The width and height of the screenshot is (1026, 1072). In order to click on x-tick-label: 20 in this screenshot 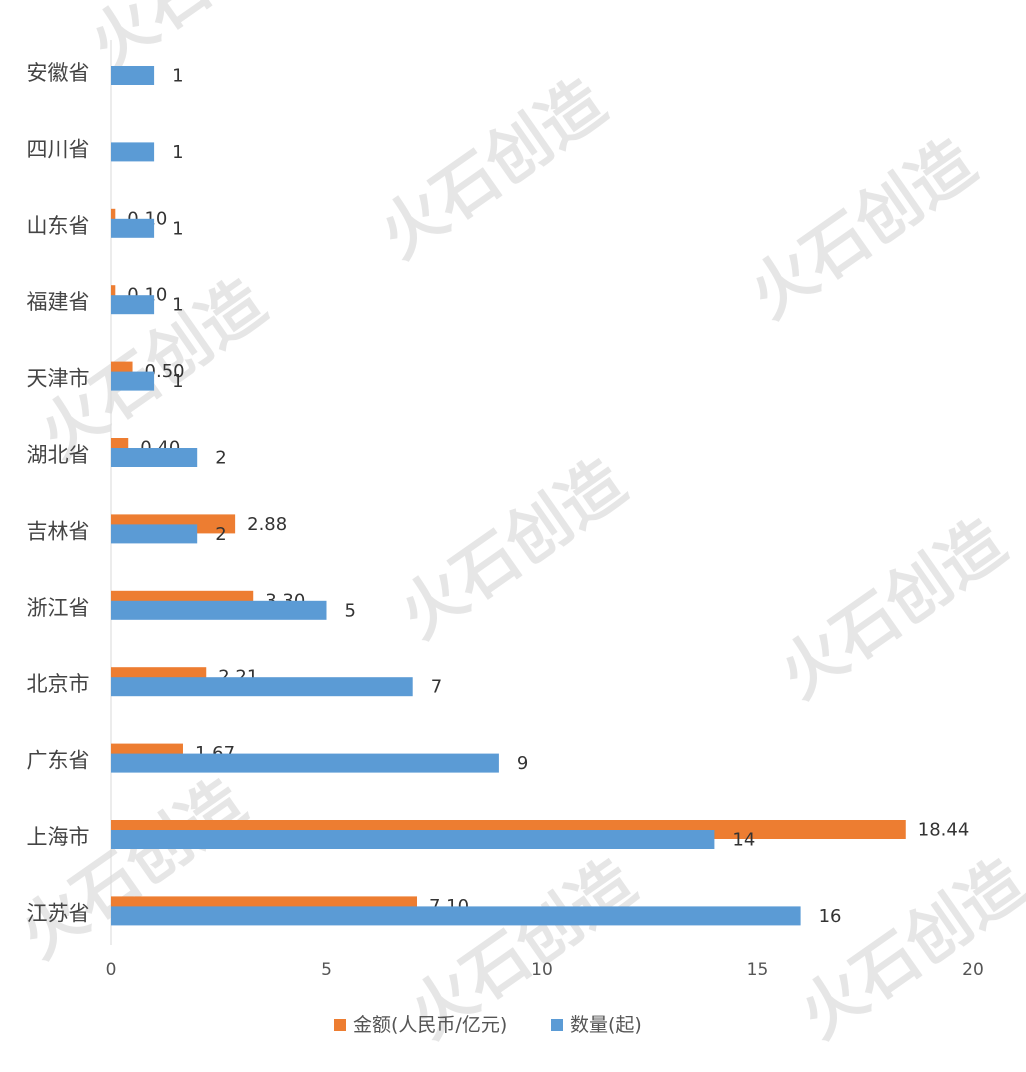, I will do `click(973, 970)`.